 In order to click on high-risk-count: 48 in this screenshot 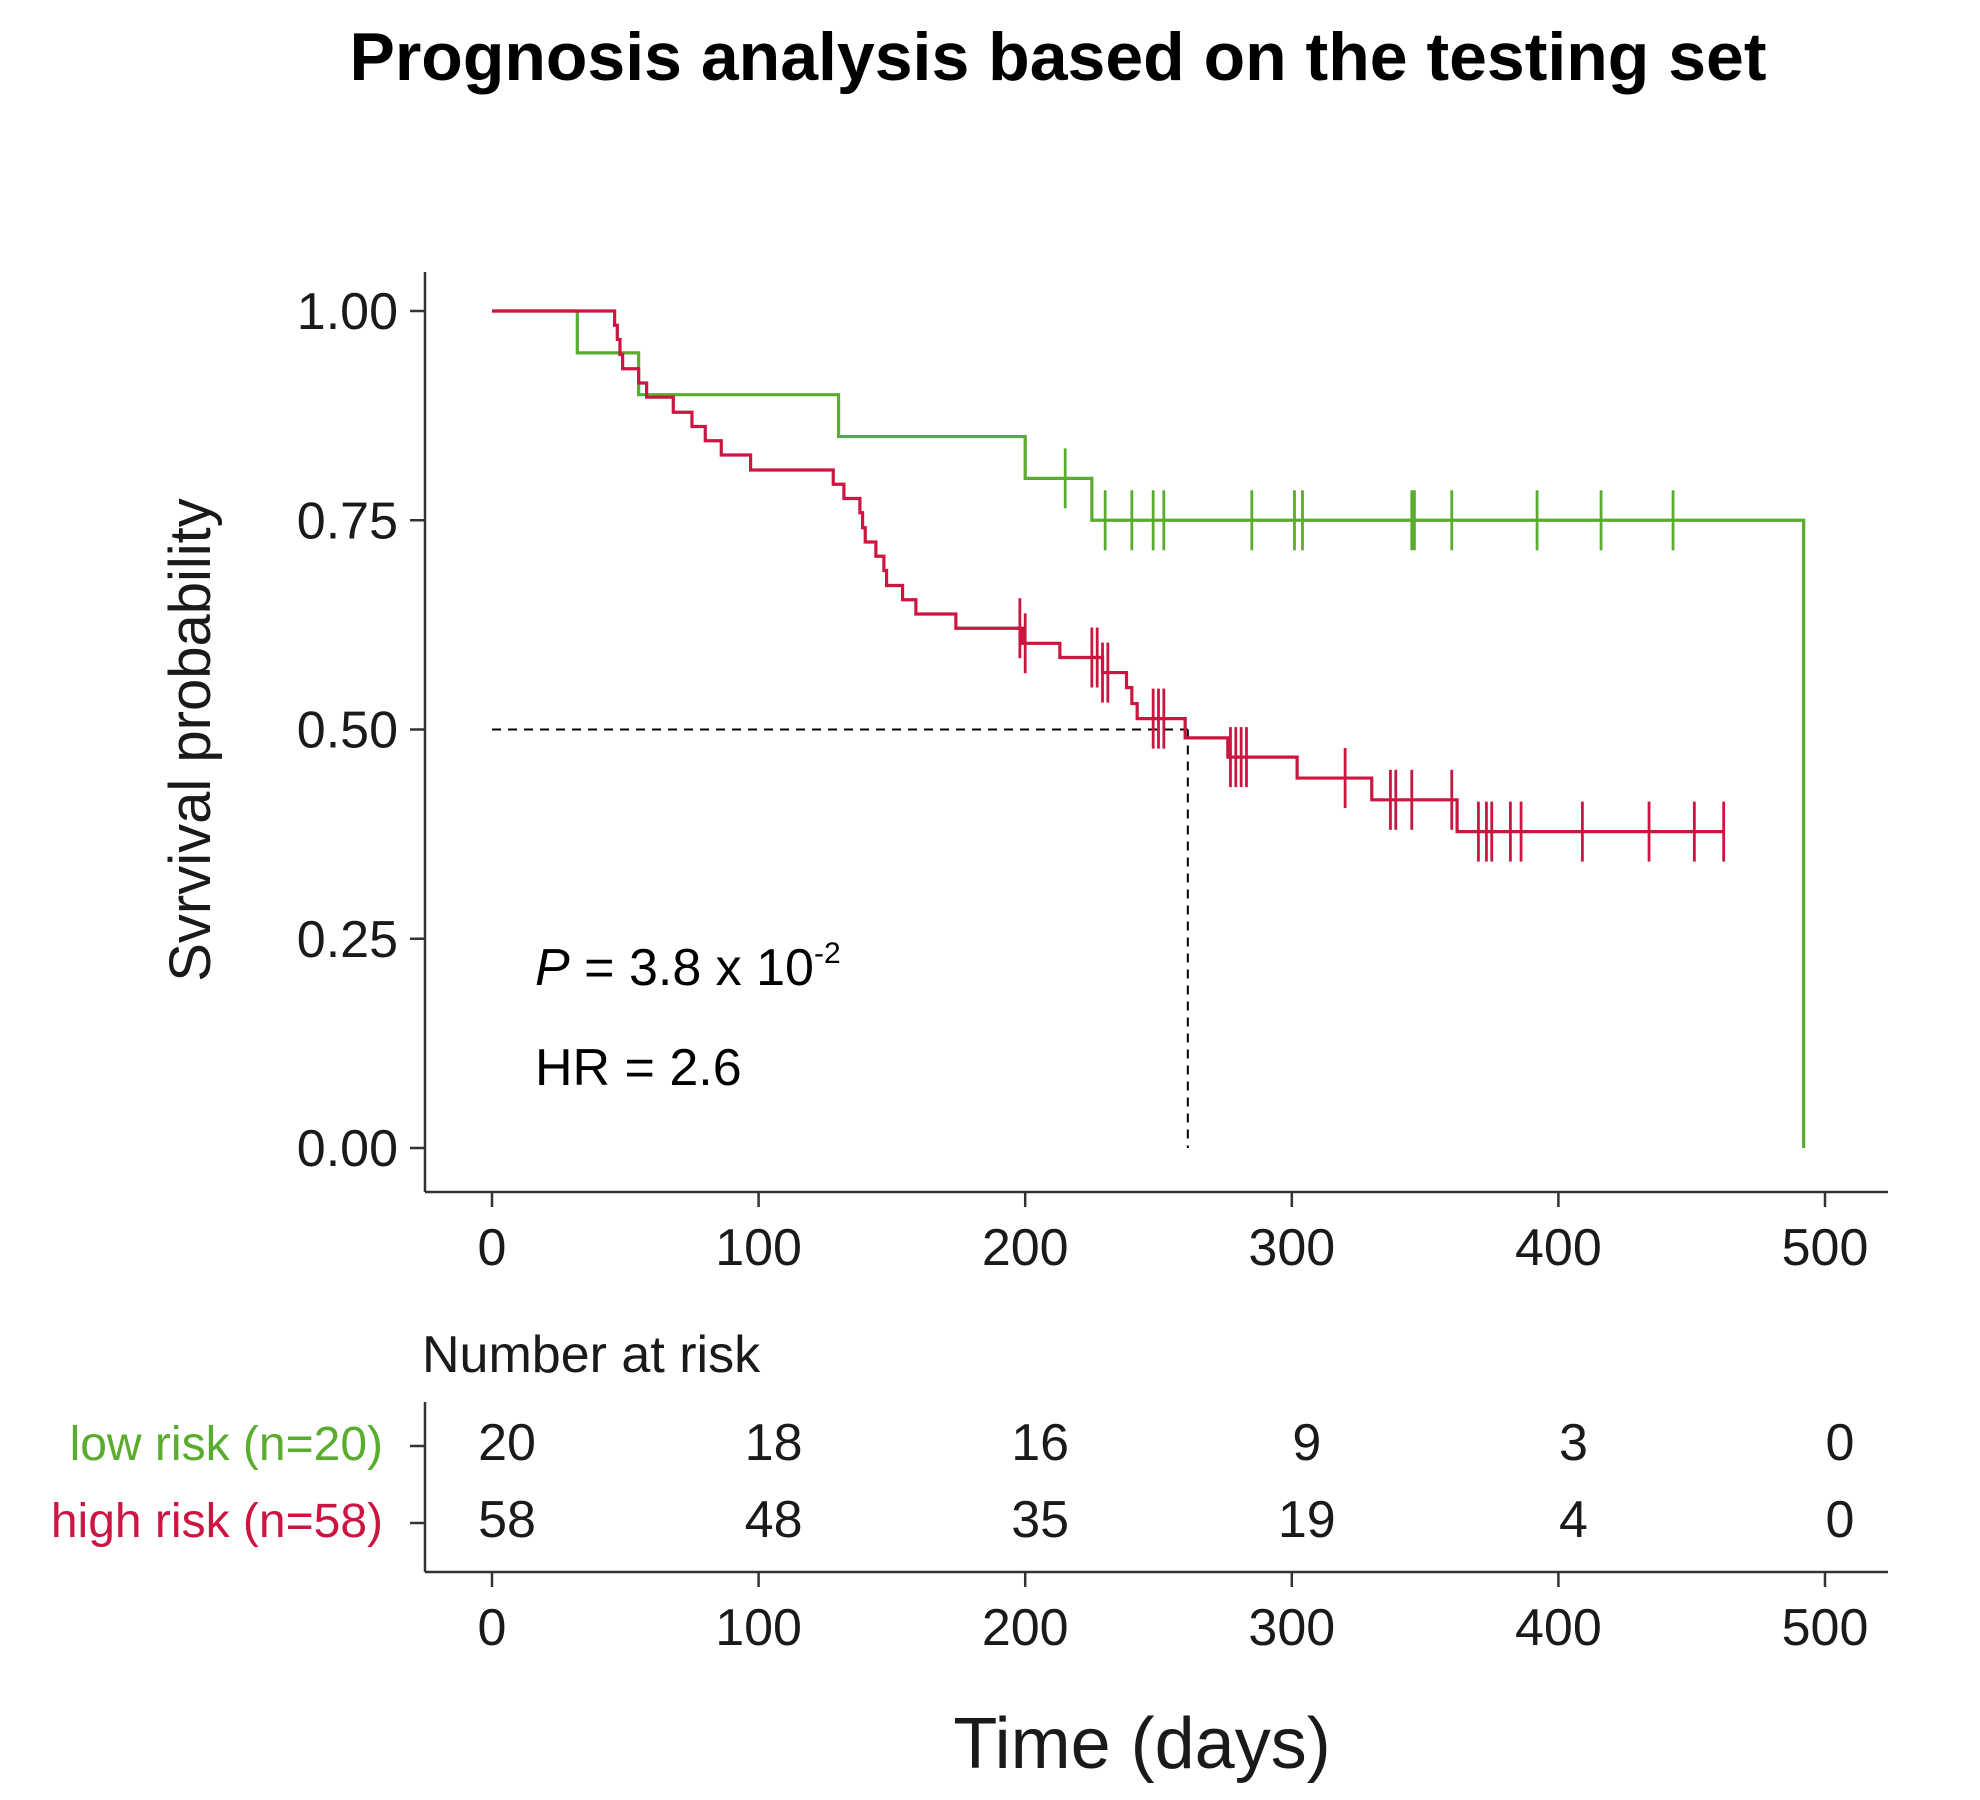, I will do `click(774, 1520)`.